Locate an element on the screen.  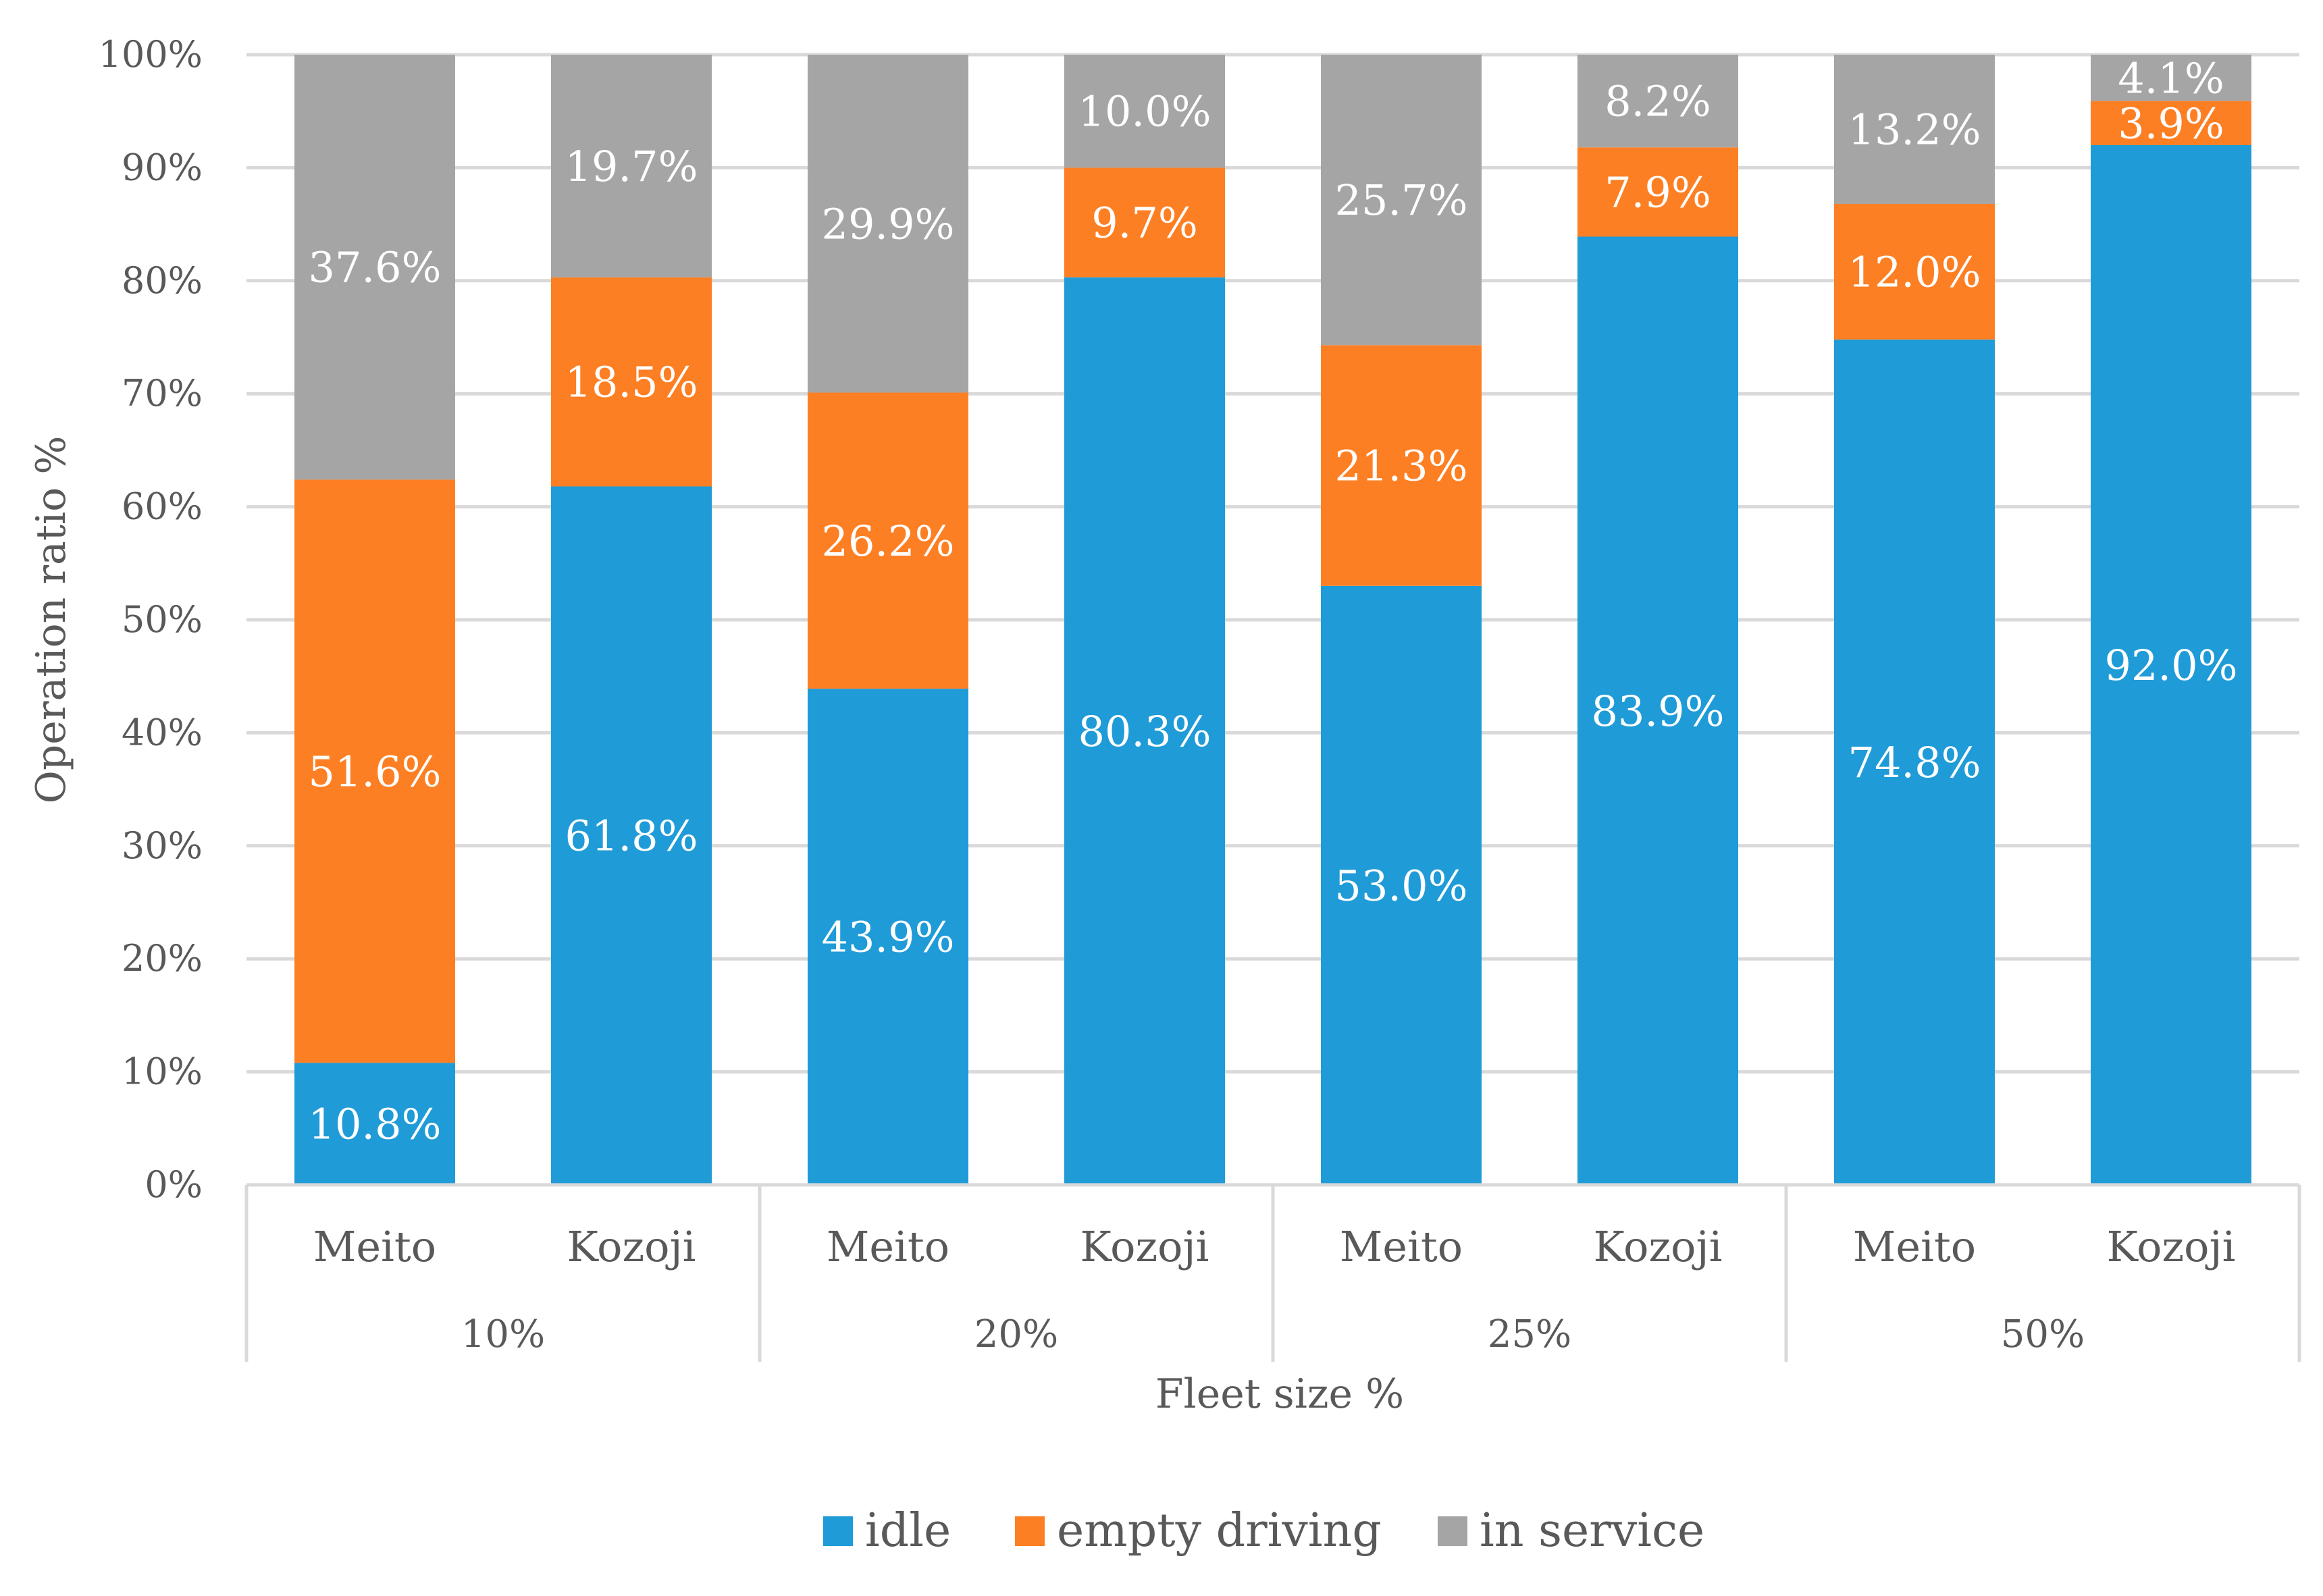
data-label: 4.1% is located at coordinates (2171, 78).